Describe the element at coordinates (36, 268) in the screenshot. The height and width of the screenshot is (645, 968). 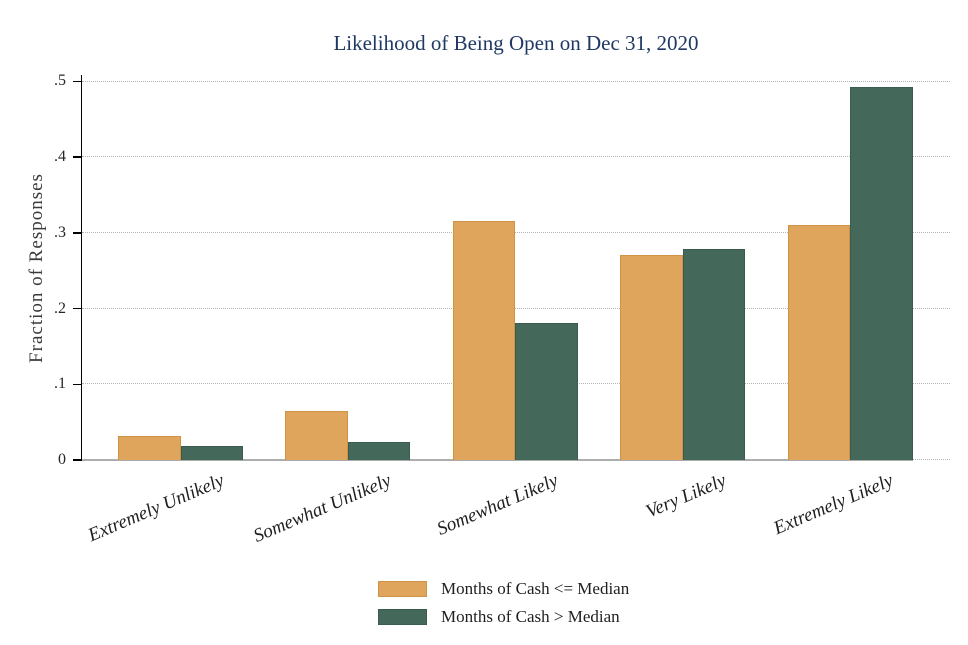
I see `y-axis-title: Fraction of Responses` at that location.